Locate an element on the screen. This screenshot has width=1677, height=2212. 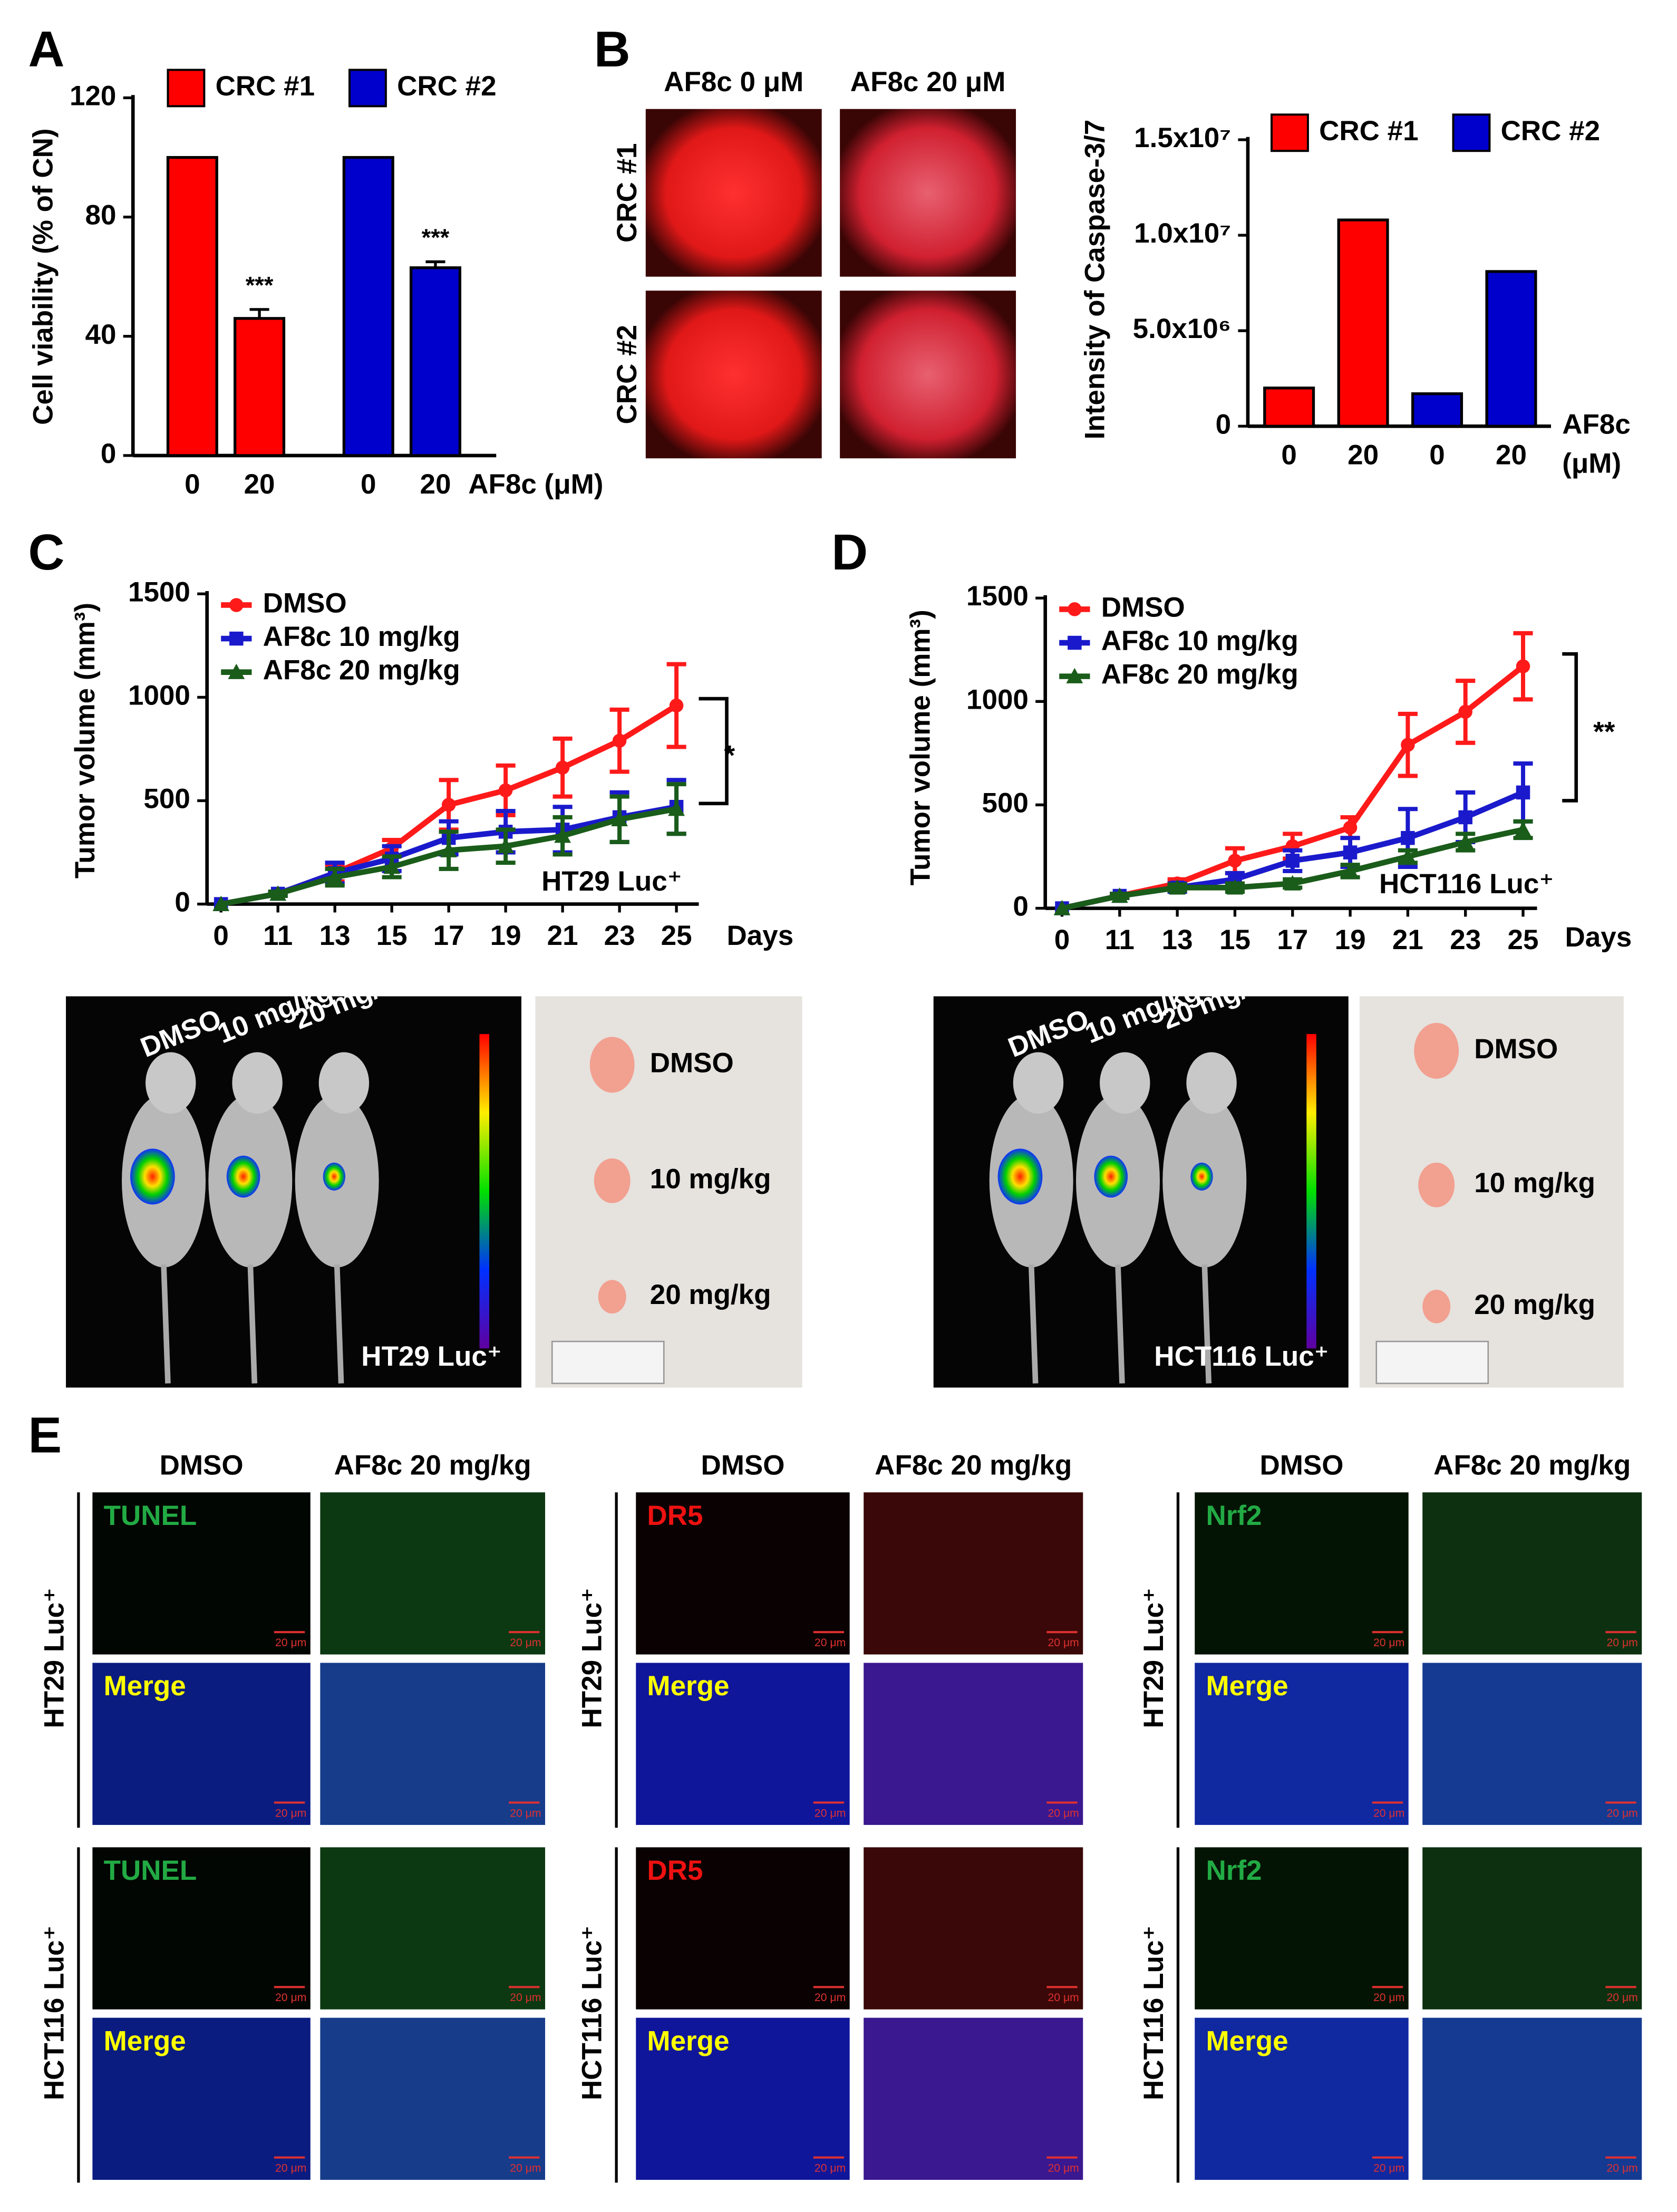
y-tick-label: 40 is located at coordinates (100, 334).